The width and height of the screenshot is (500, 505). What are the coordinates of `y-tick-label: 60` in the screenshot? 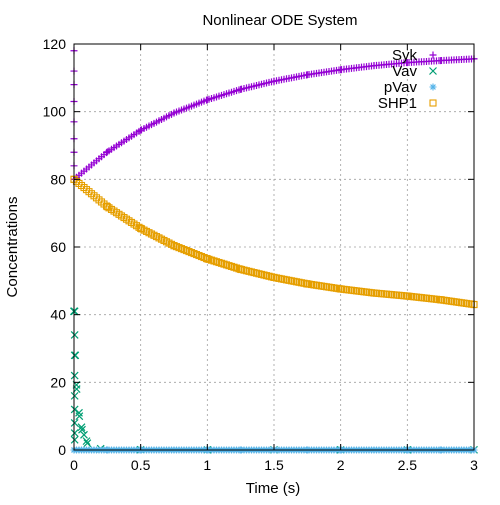 It's located at (58, 247).